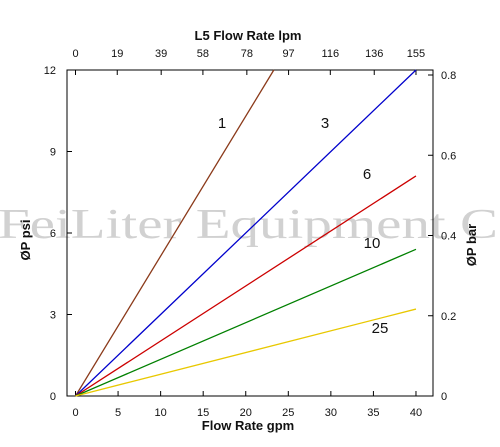 The width and height of the screenshot is (500, 447). Describe the element at coordinates (416, 54) in the screenshot. I see `top-tick-label: 155` at that location.